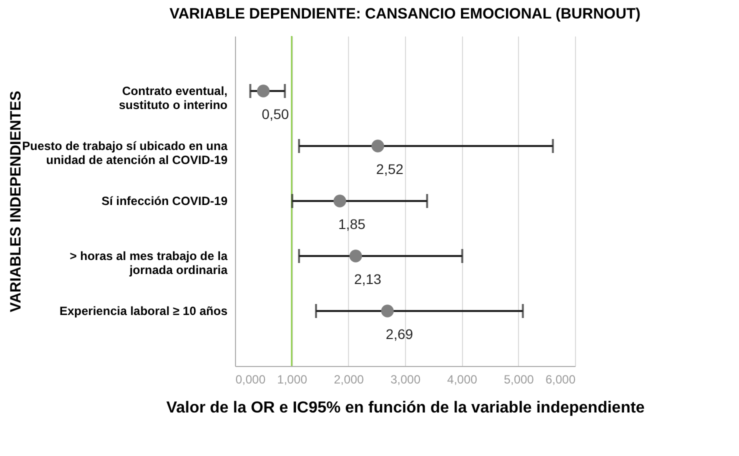  What do you see at coordinates (560, 379) in the screenshot?
I see `x-tick-label: 6,000` at bounding box center [560, 379].